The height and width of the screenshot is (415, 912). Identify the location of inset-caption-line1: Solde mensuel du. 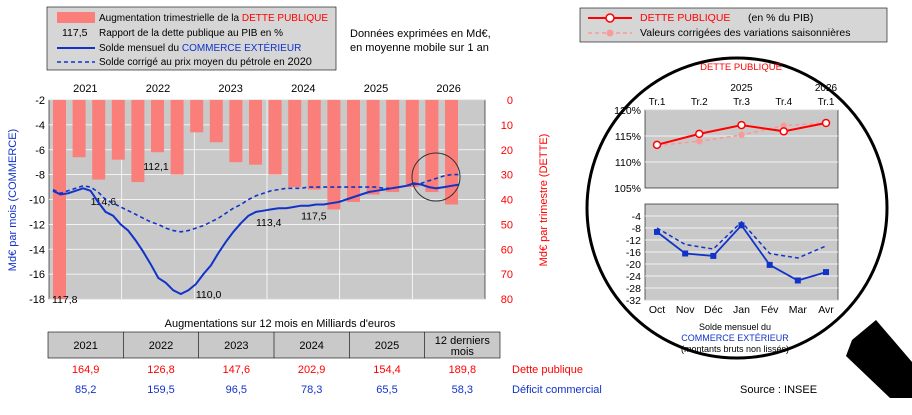
(735, 327).